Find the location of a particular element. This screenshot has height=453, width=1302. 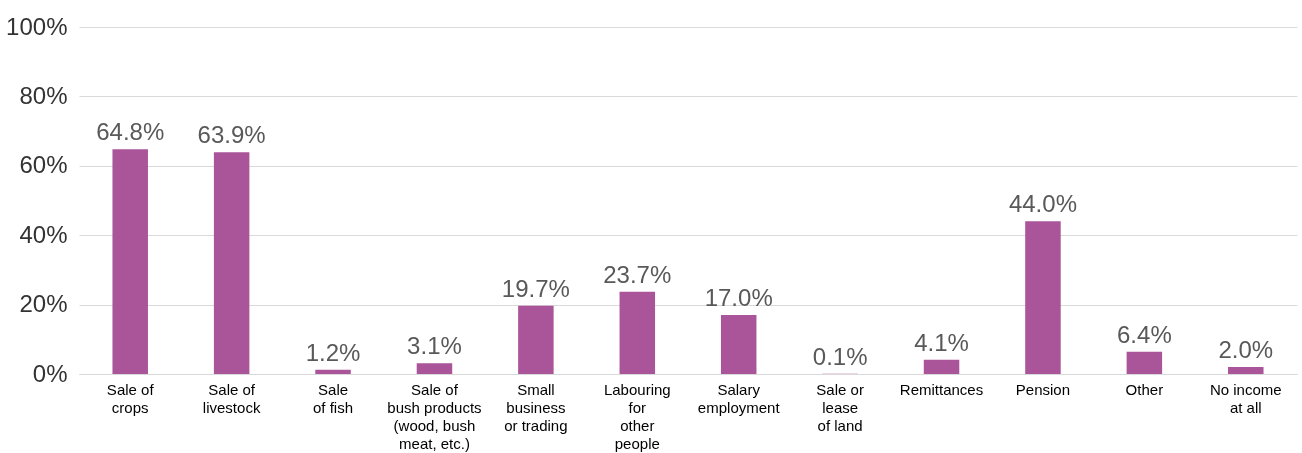

data-label: 19.7% is located at coordinates (535, 288).